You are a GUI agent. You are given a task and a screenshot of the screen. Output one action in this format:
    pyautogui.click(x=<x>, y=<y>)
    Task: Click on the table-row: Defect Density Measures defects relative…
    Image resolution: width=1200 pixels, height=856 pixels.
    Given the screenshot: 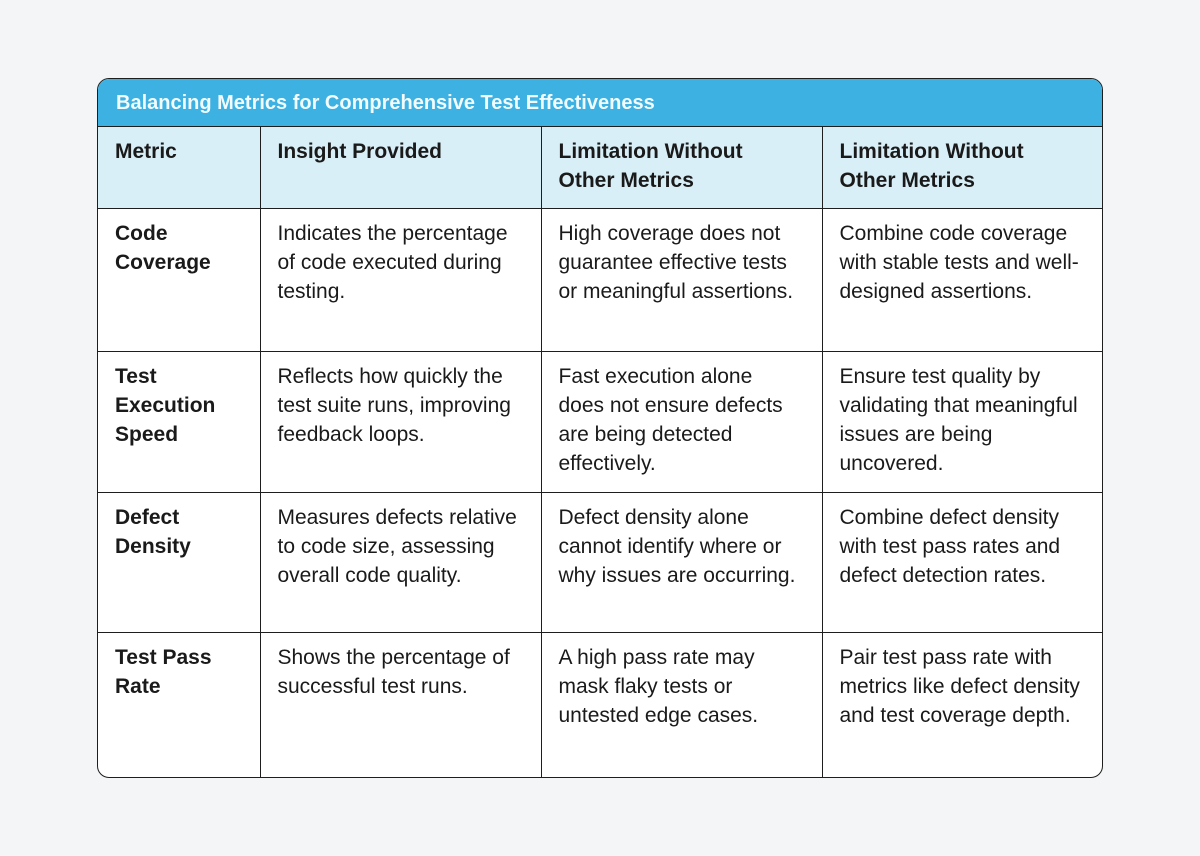 What is the action you would take?
    pyautogui.click(x=600, y=562)
    